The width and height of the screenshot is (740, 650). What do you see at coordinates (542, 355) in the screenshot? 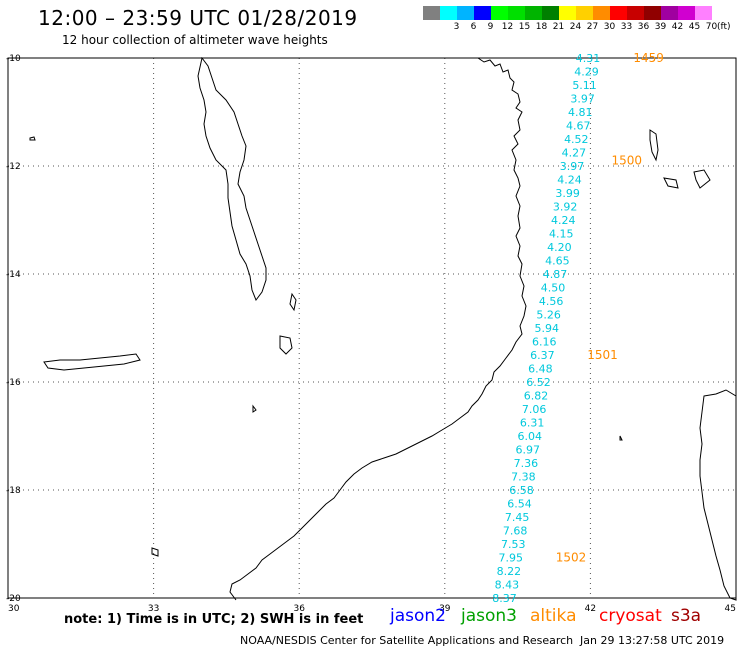
I see `wave-height-value: 6.37` at bounding box center [542, 355].